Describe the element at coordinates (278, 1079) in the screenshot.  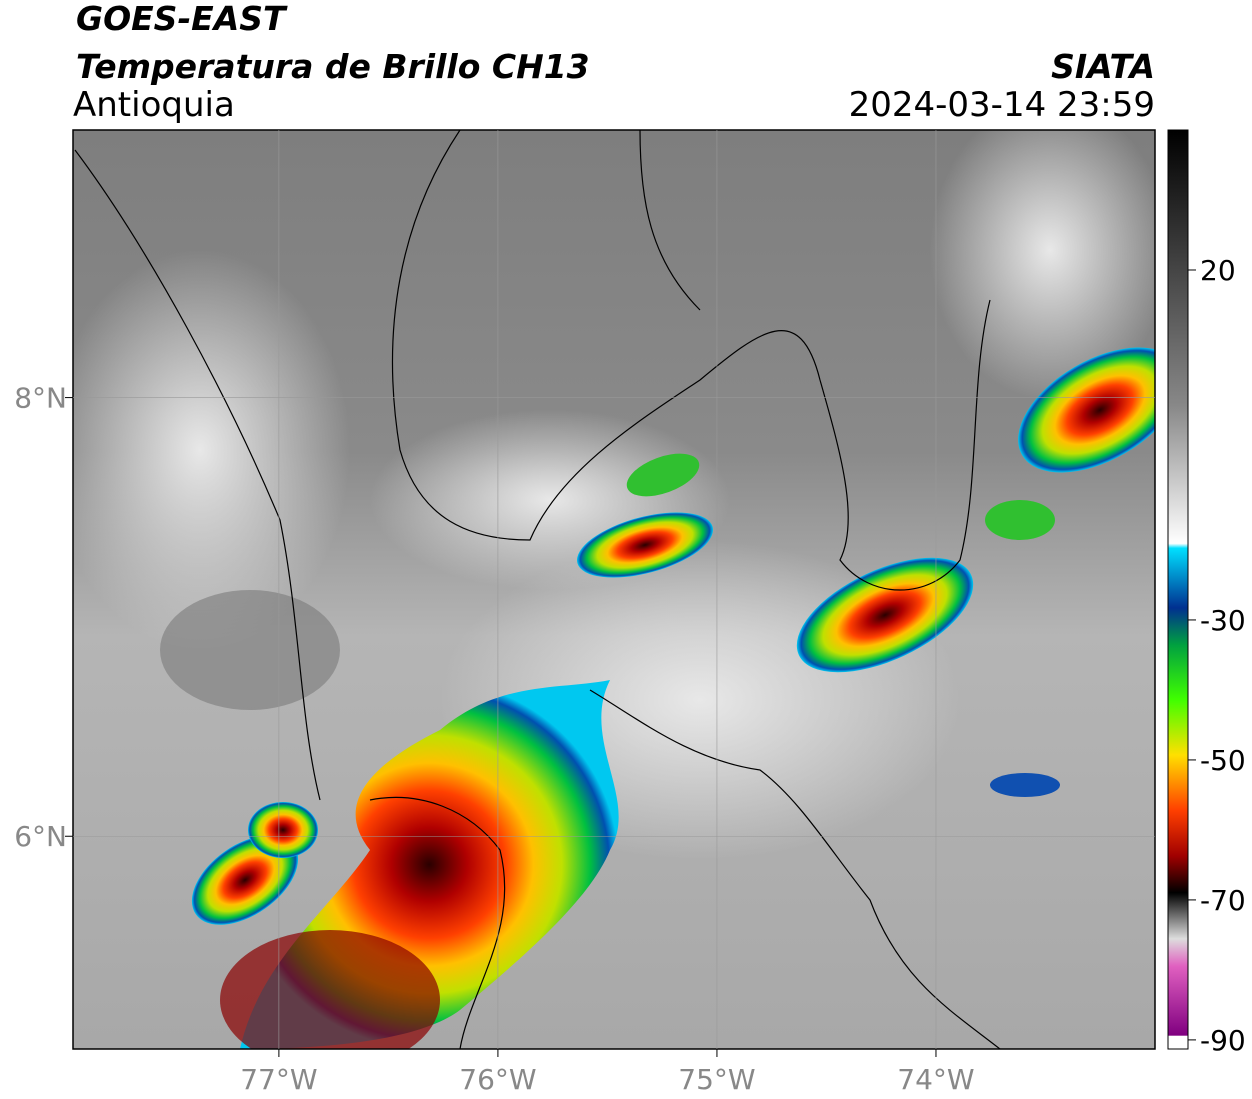
I see `x-tick-label: 77°W` at that location.